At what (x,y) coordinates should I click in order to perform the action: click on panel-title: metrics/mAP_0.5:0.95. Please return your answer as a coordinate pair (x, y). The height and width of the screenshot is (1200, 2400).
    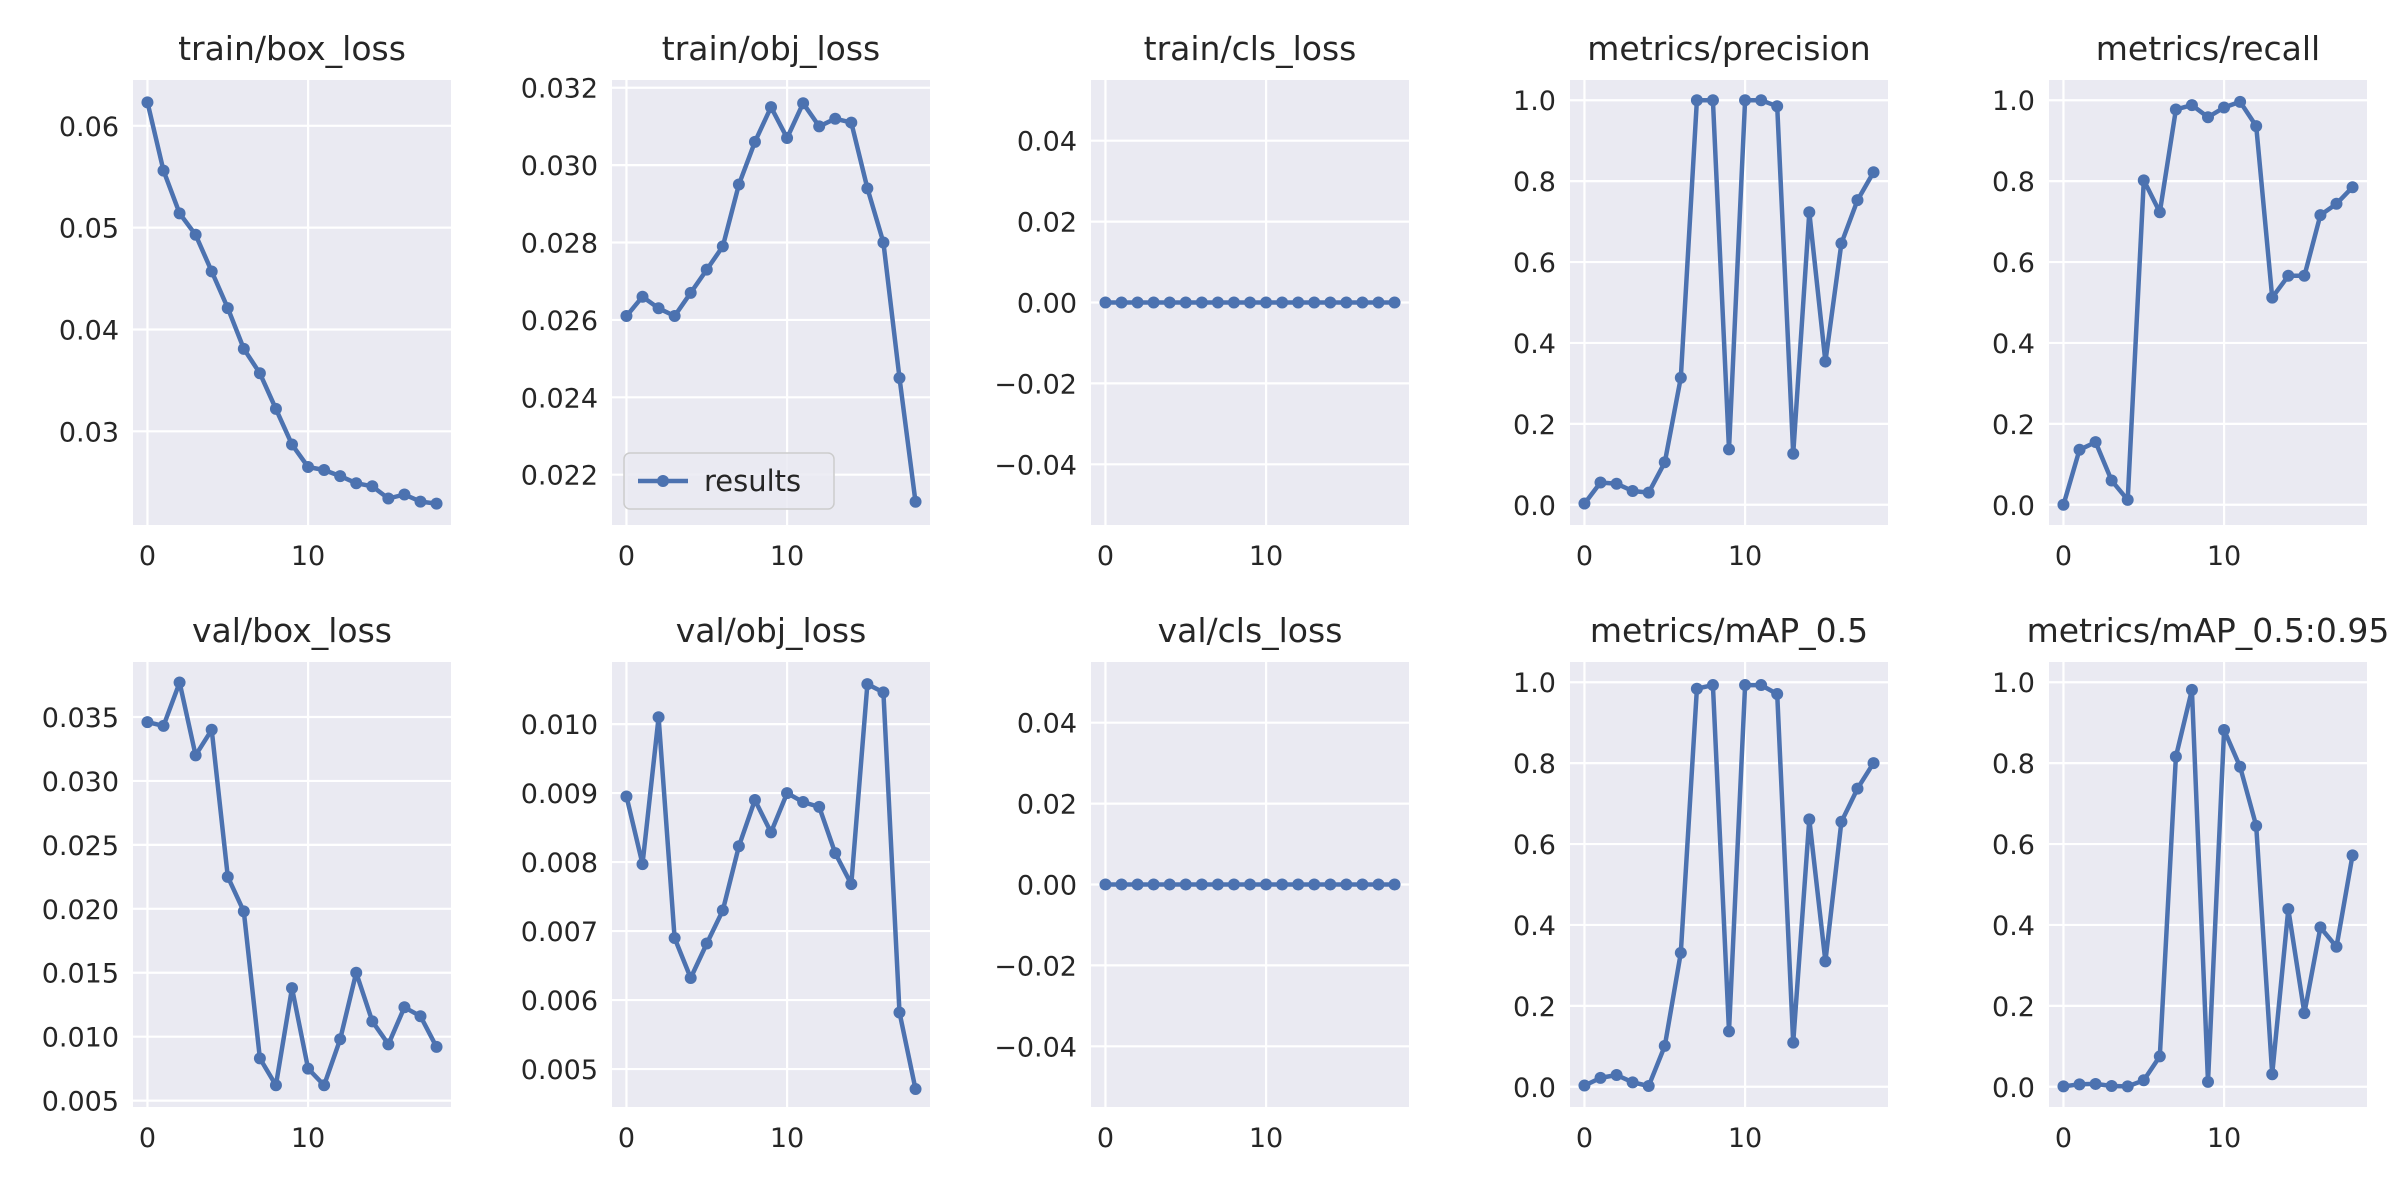
    Looking at the image, I should click on (2208, 630).